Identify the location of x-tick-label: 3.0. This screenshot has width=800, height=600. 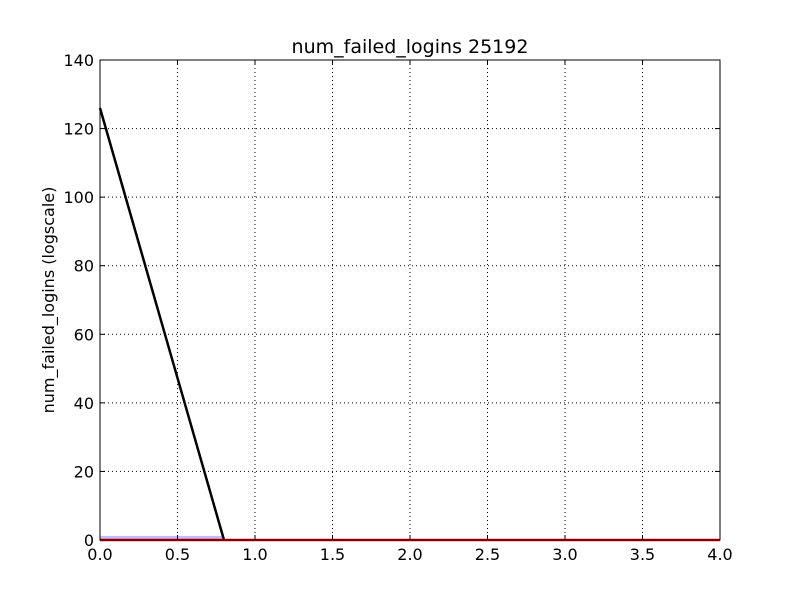
(564, 554).